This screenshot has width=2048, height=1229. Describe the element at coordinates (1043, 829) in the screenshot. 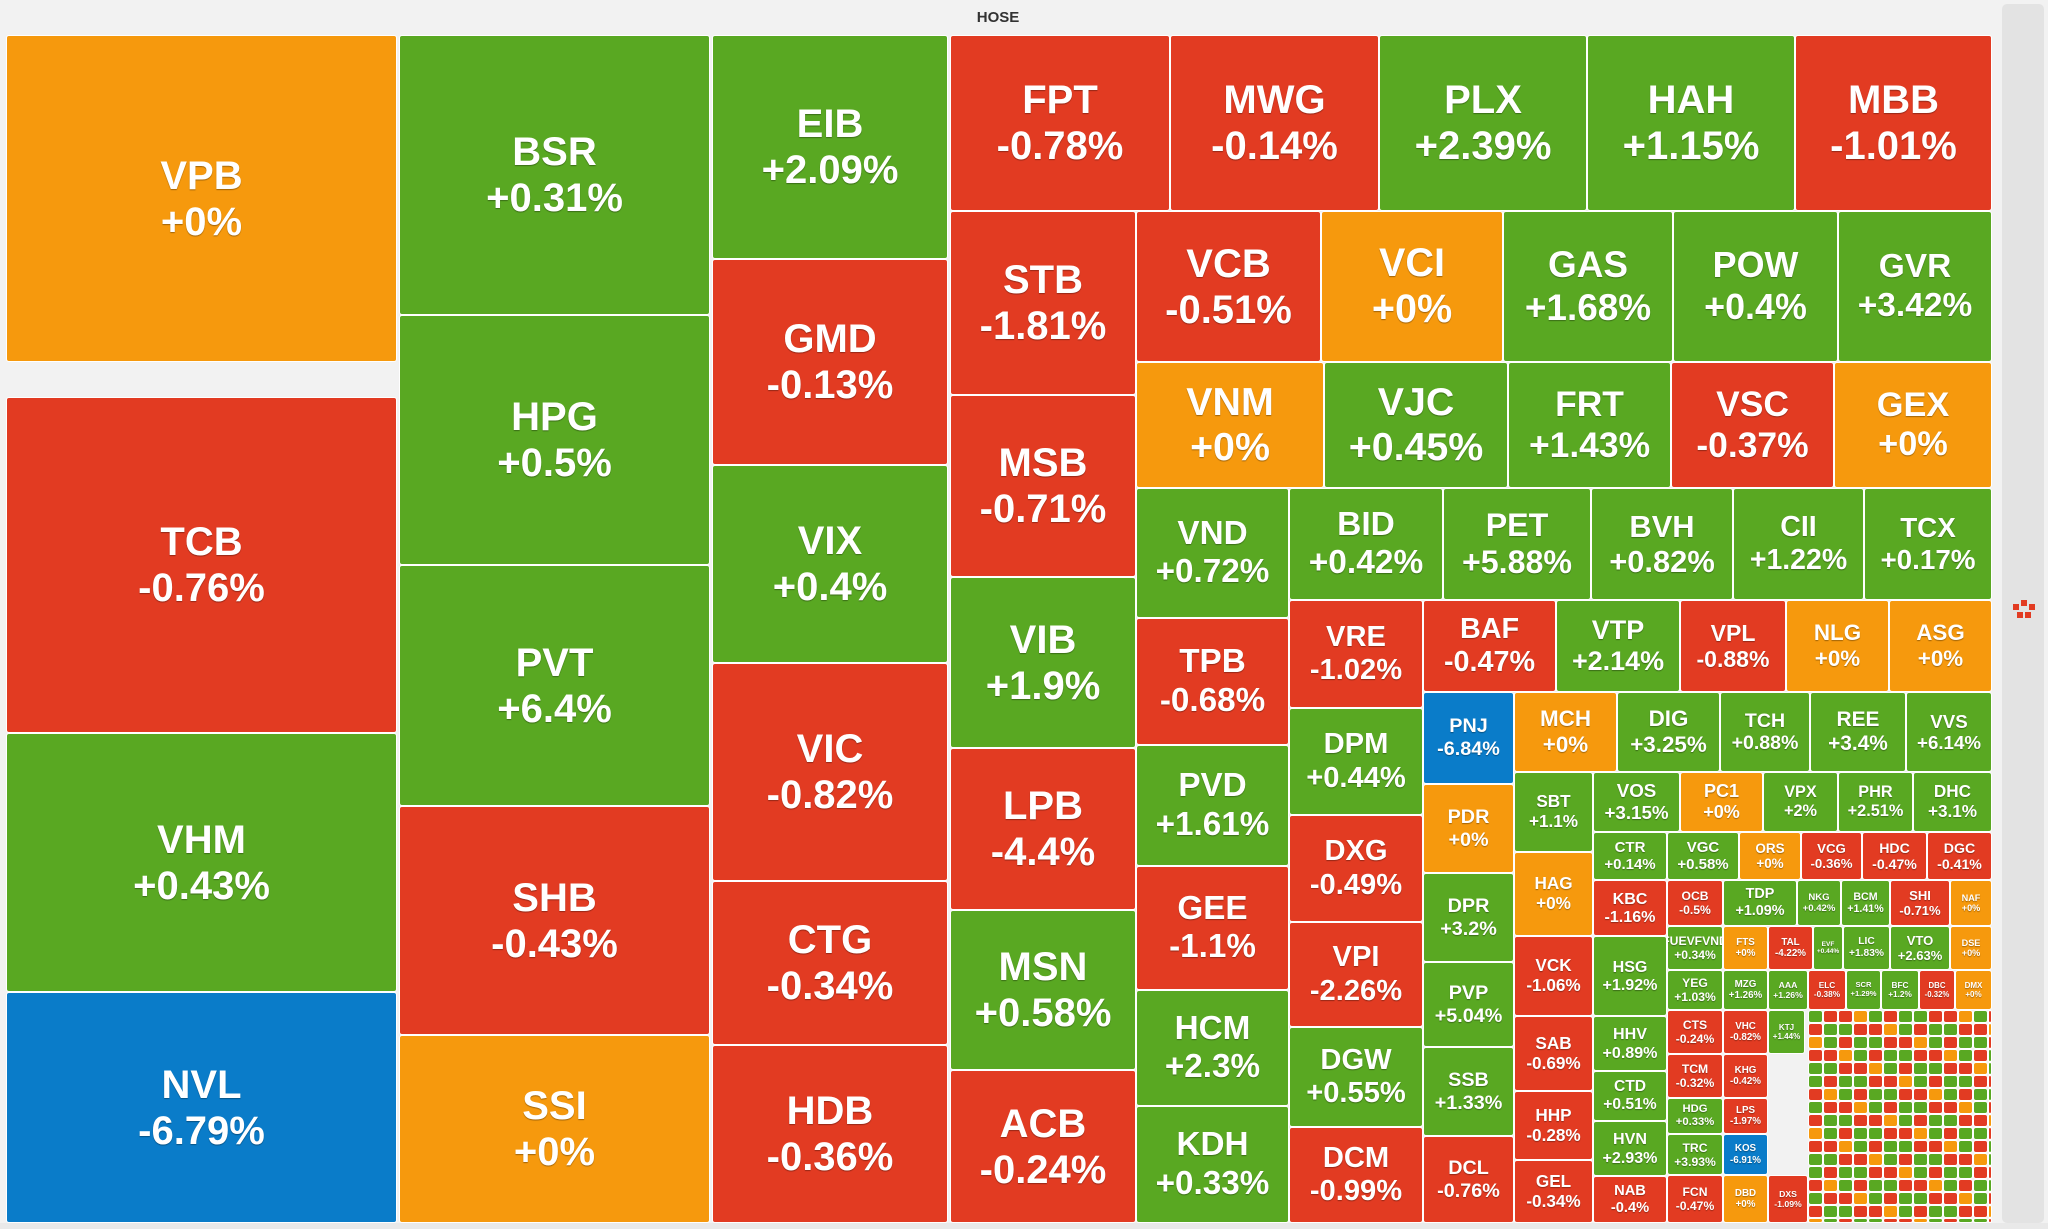

I see `tile-lpb: LPB -4.4%` at that location.